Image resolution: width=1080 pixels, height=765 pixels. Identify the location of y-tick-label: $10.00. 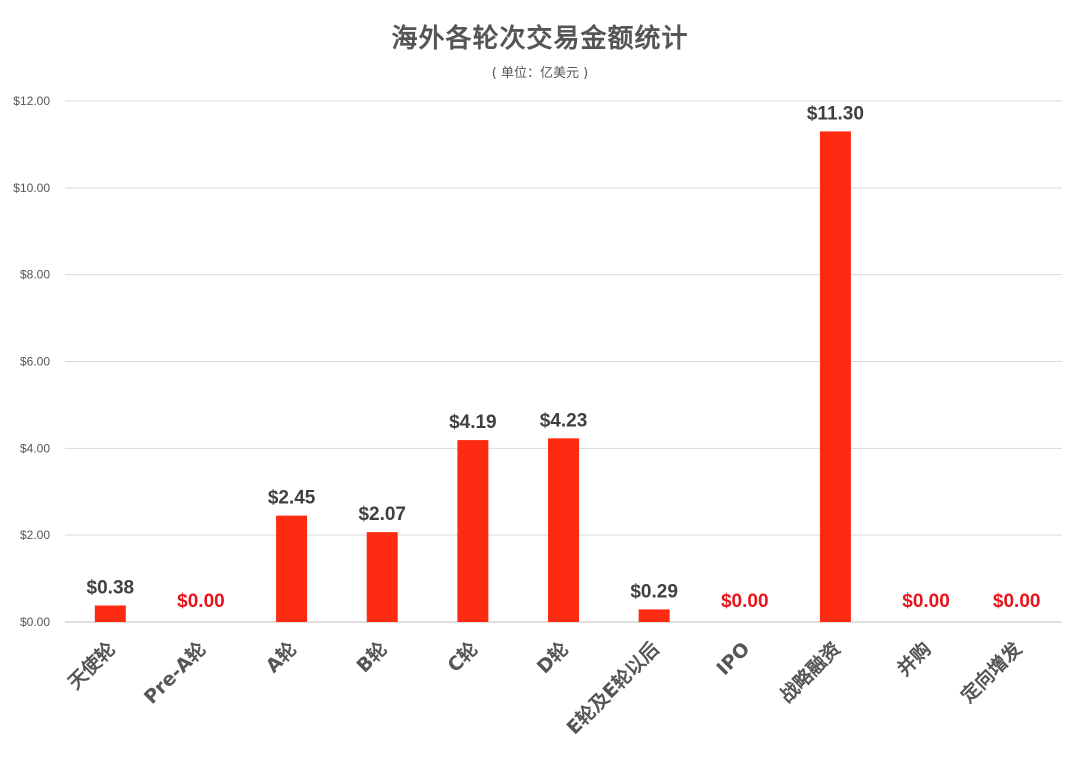
(31, 188).